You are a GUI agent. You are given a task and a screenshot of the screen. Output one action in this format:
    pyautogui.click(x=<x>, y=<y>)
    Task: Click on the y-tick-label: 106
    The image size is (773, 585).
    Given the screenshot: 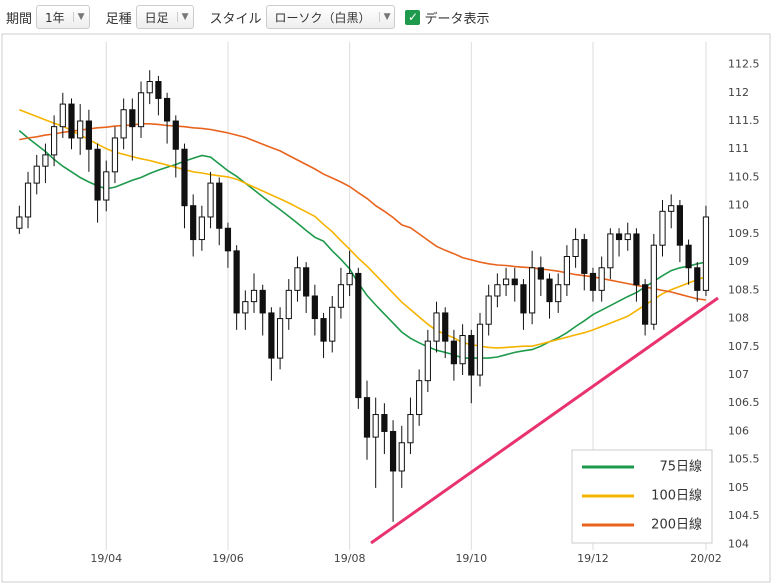 What is the action you would take?
    pyautogui.click(x=738, y=430)
    